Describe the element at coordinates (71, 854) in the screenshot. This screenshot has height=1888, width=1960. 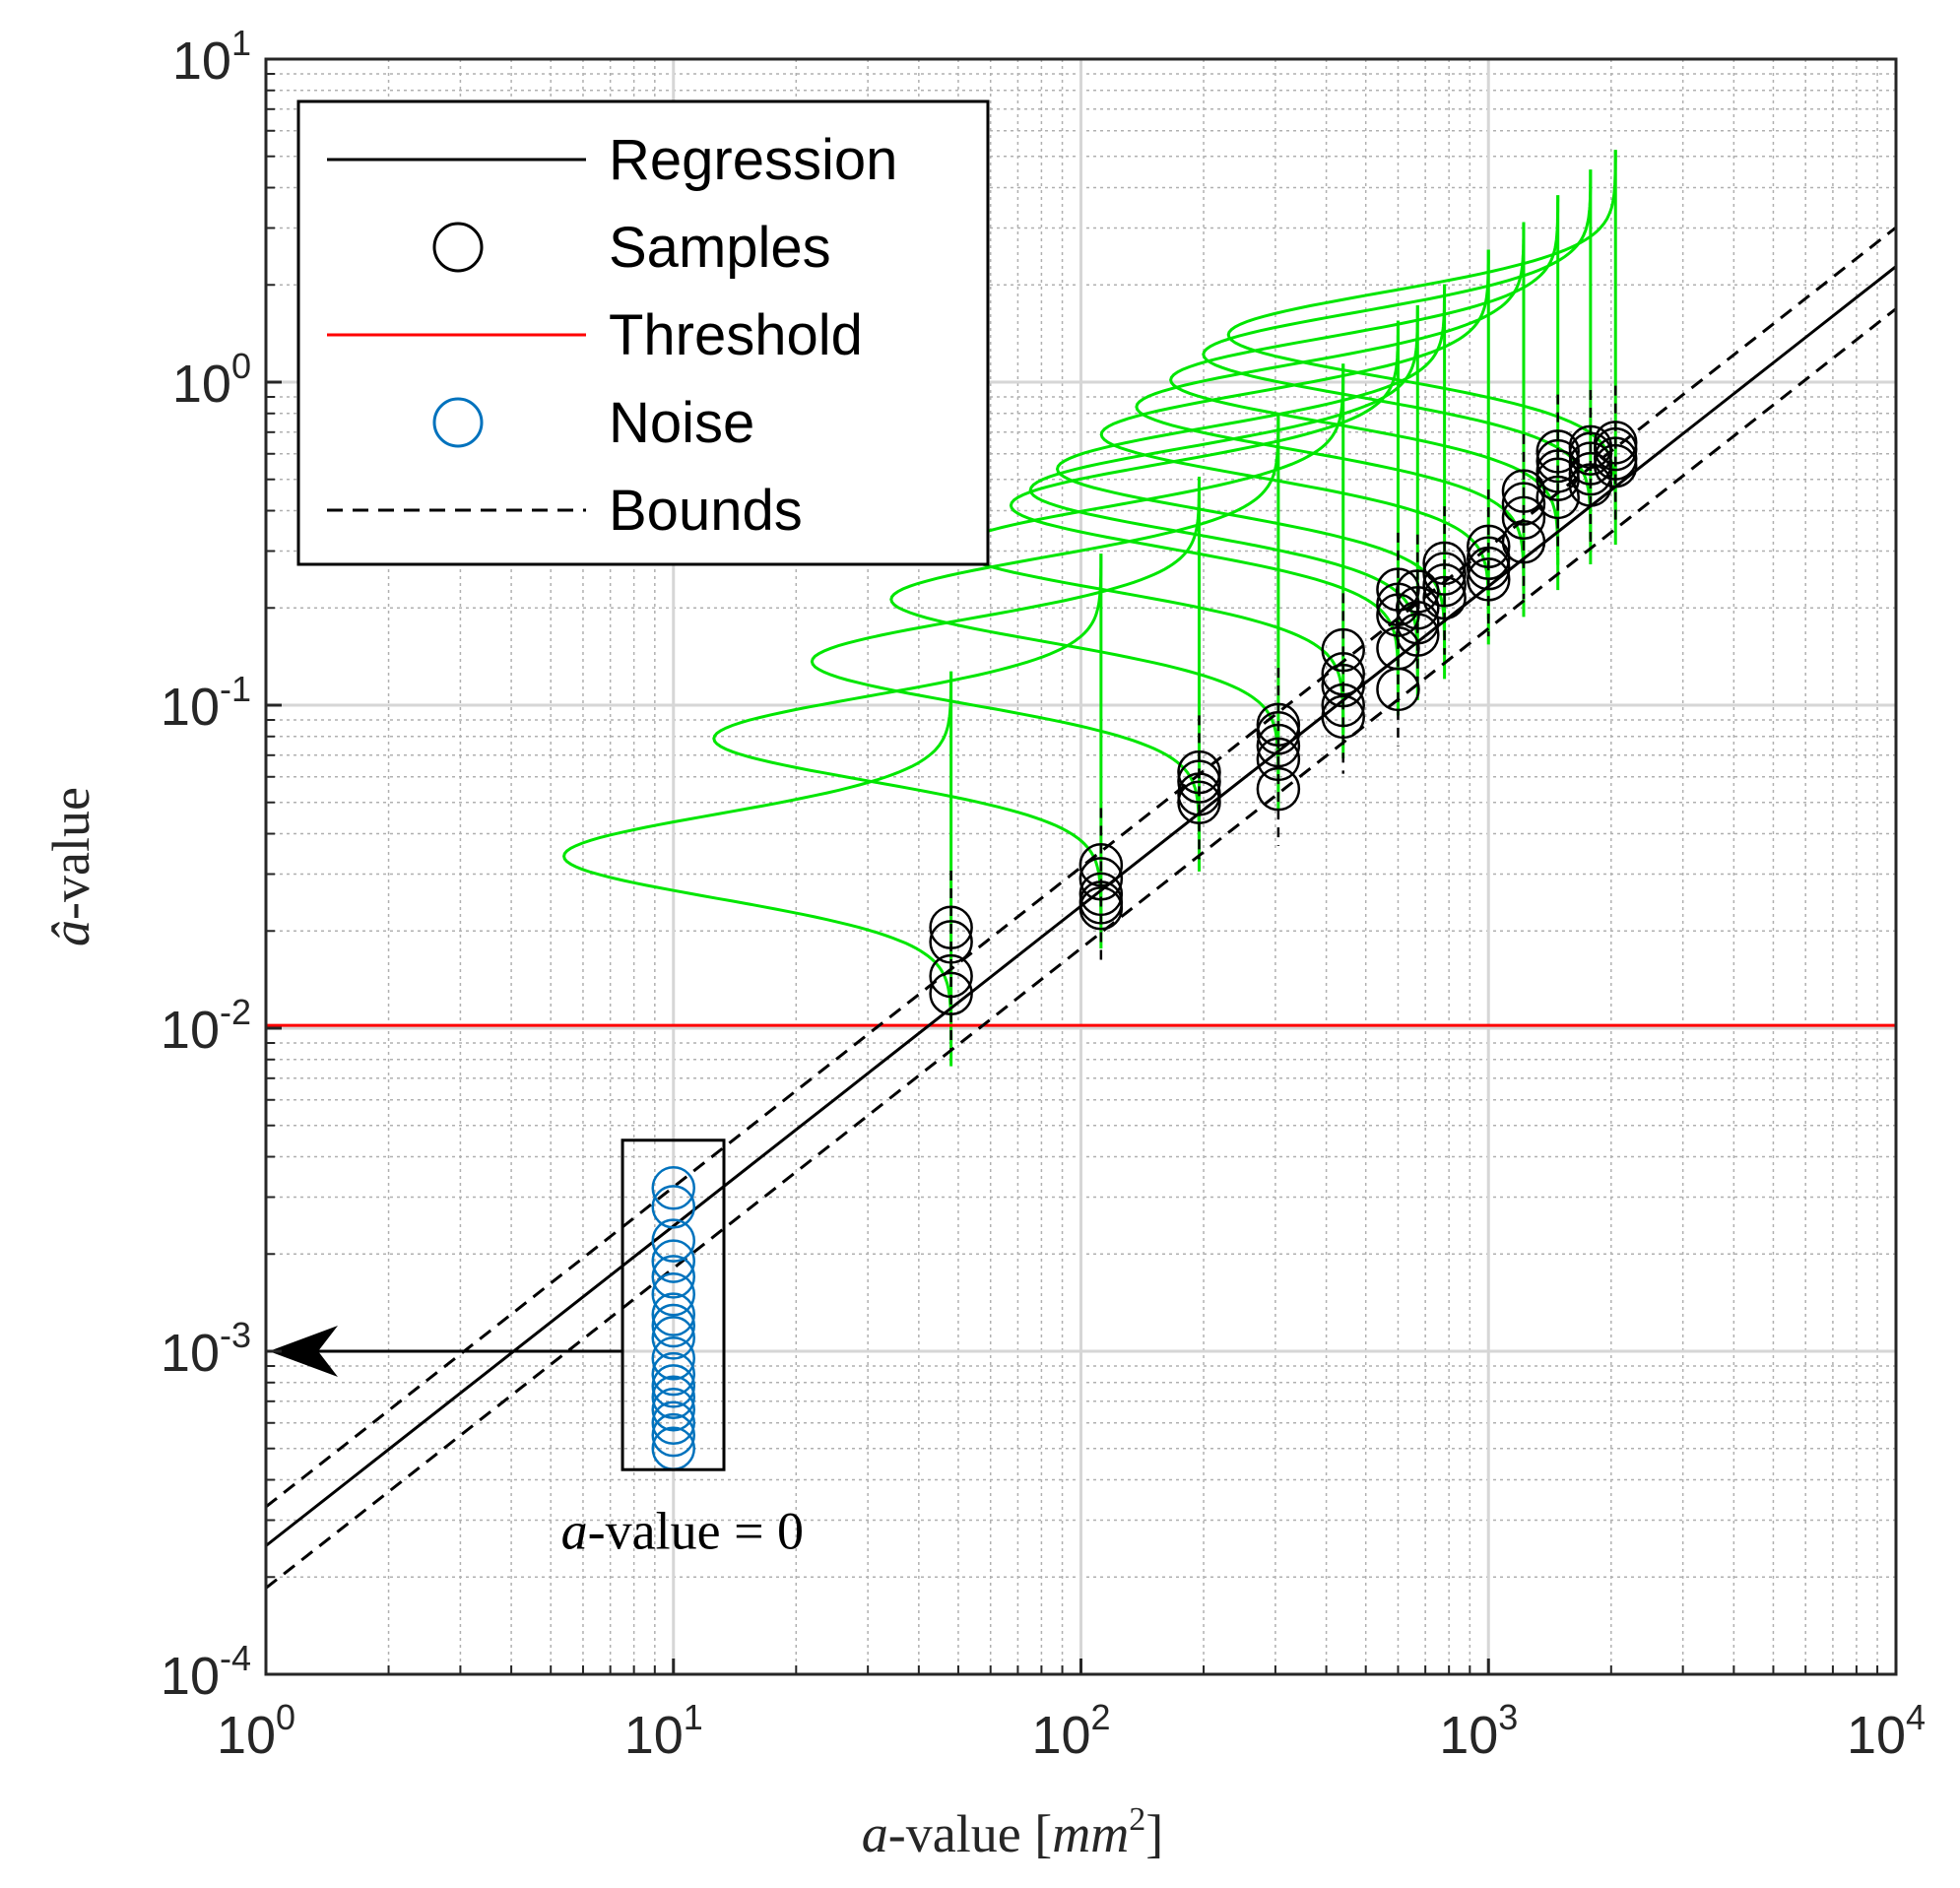
I see `y-axis-label-text: -value` at that location.